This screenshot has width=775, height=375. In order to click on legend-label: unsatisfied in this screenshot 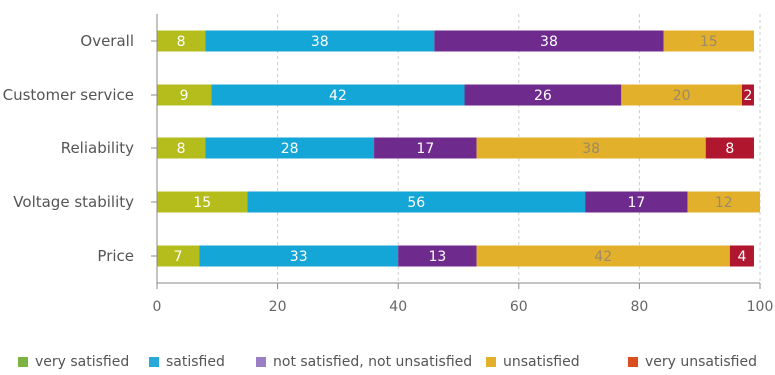, I will do `click(541, 362)`.